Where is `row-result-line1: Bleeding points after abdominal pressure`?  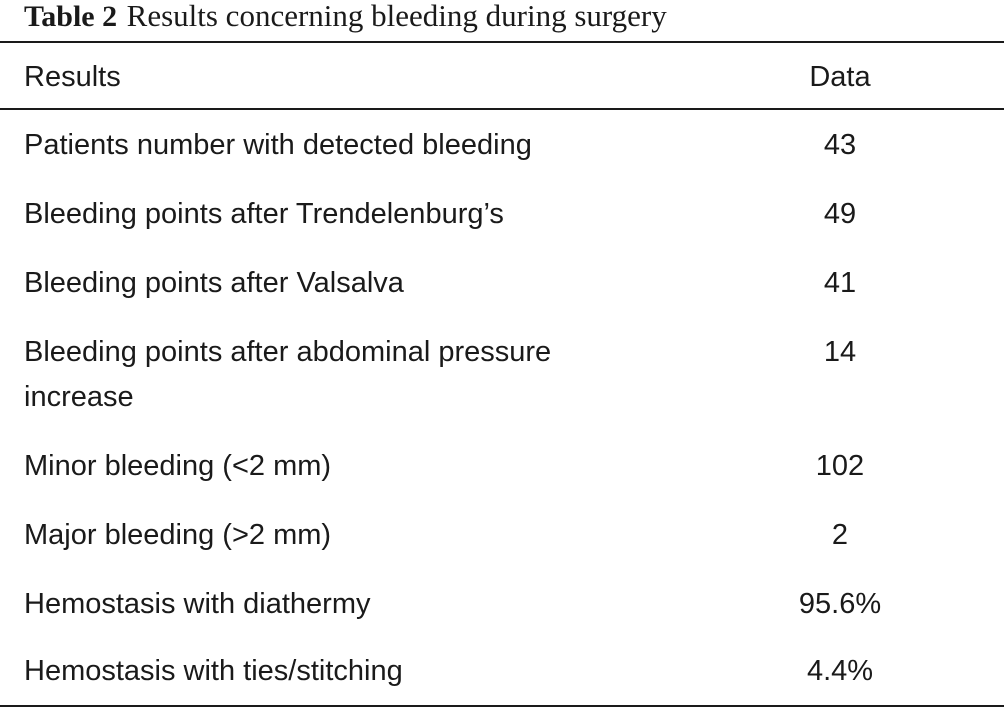
row-result-line1: Bleeding points after abdominal pressure is located at coordinates (288, 352).